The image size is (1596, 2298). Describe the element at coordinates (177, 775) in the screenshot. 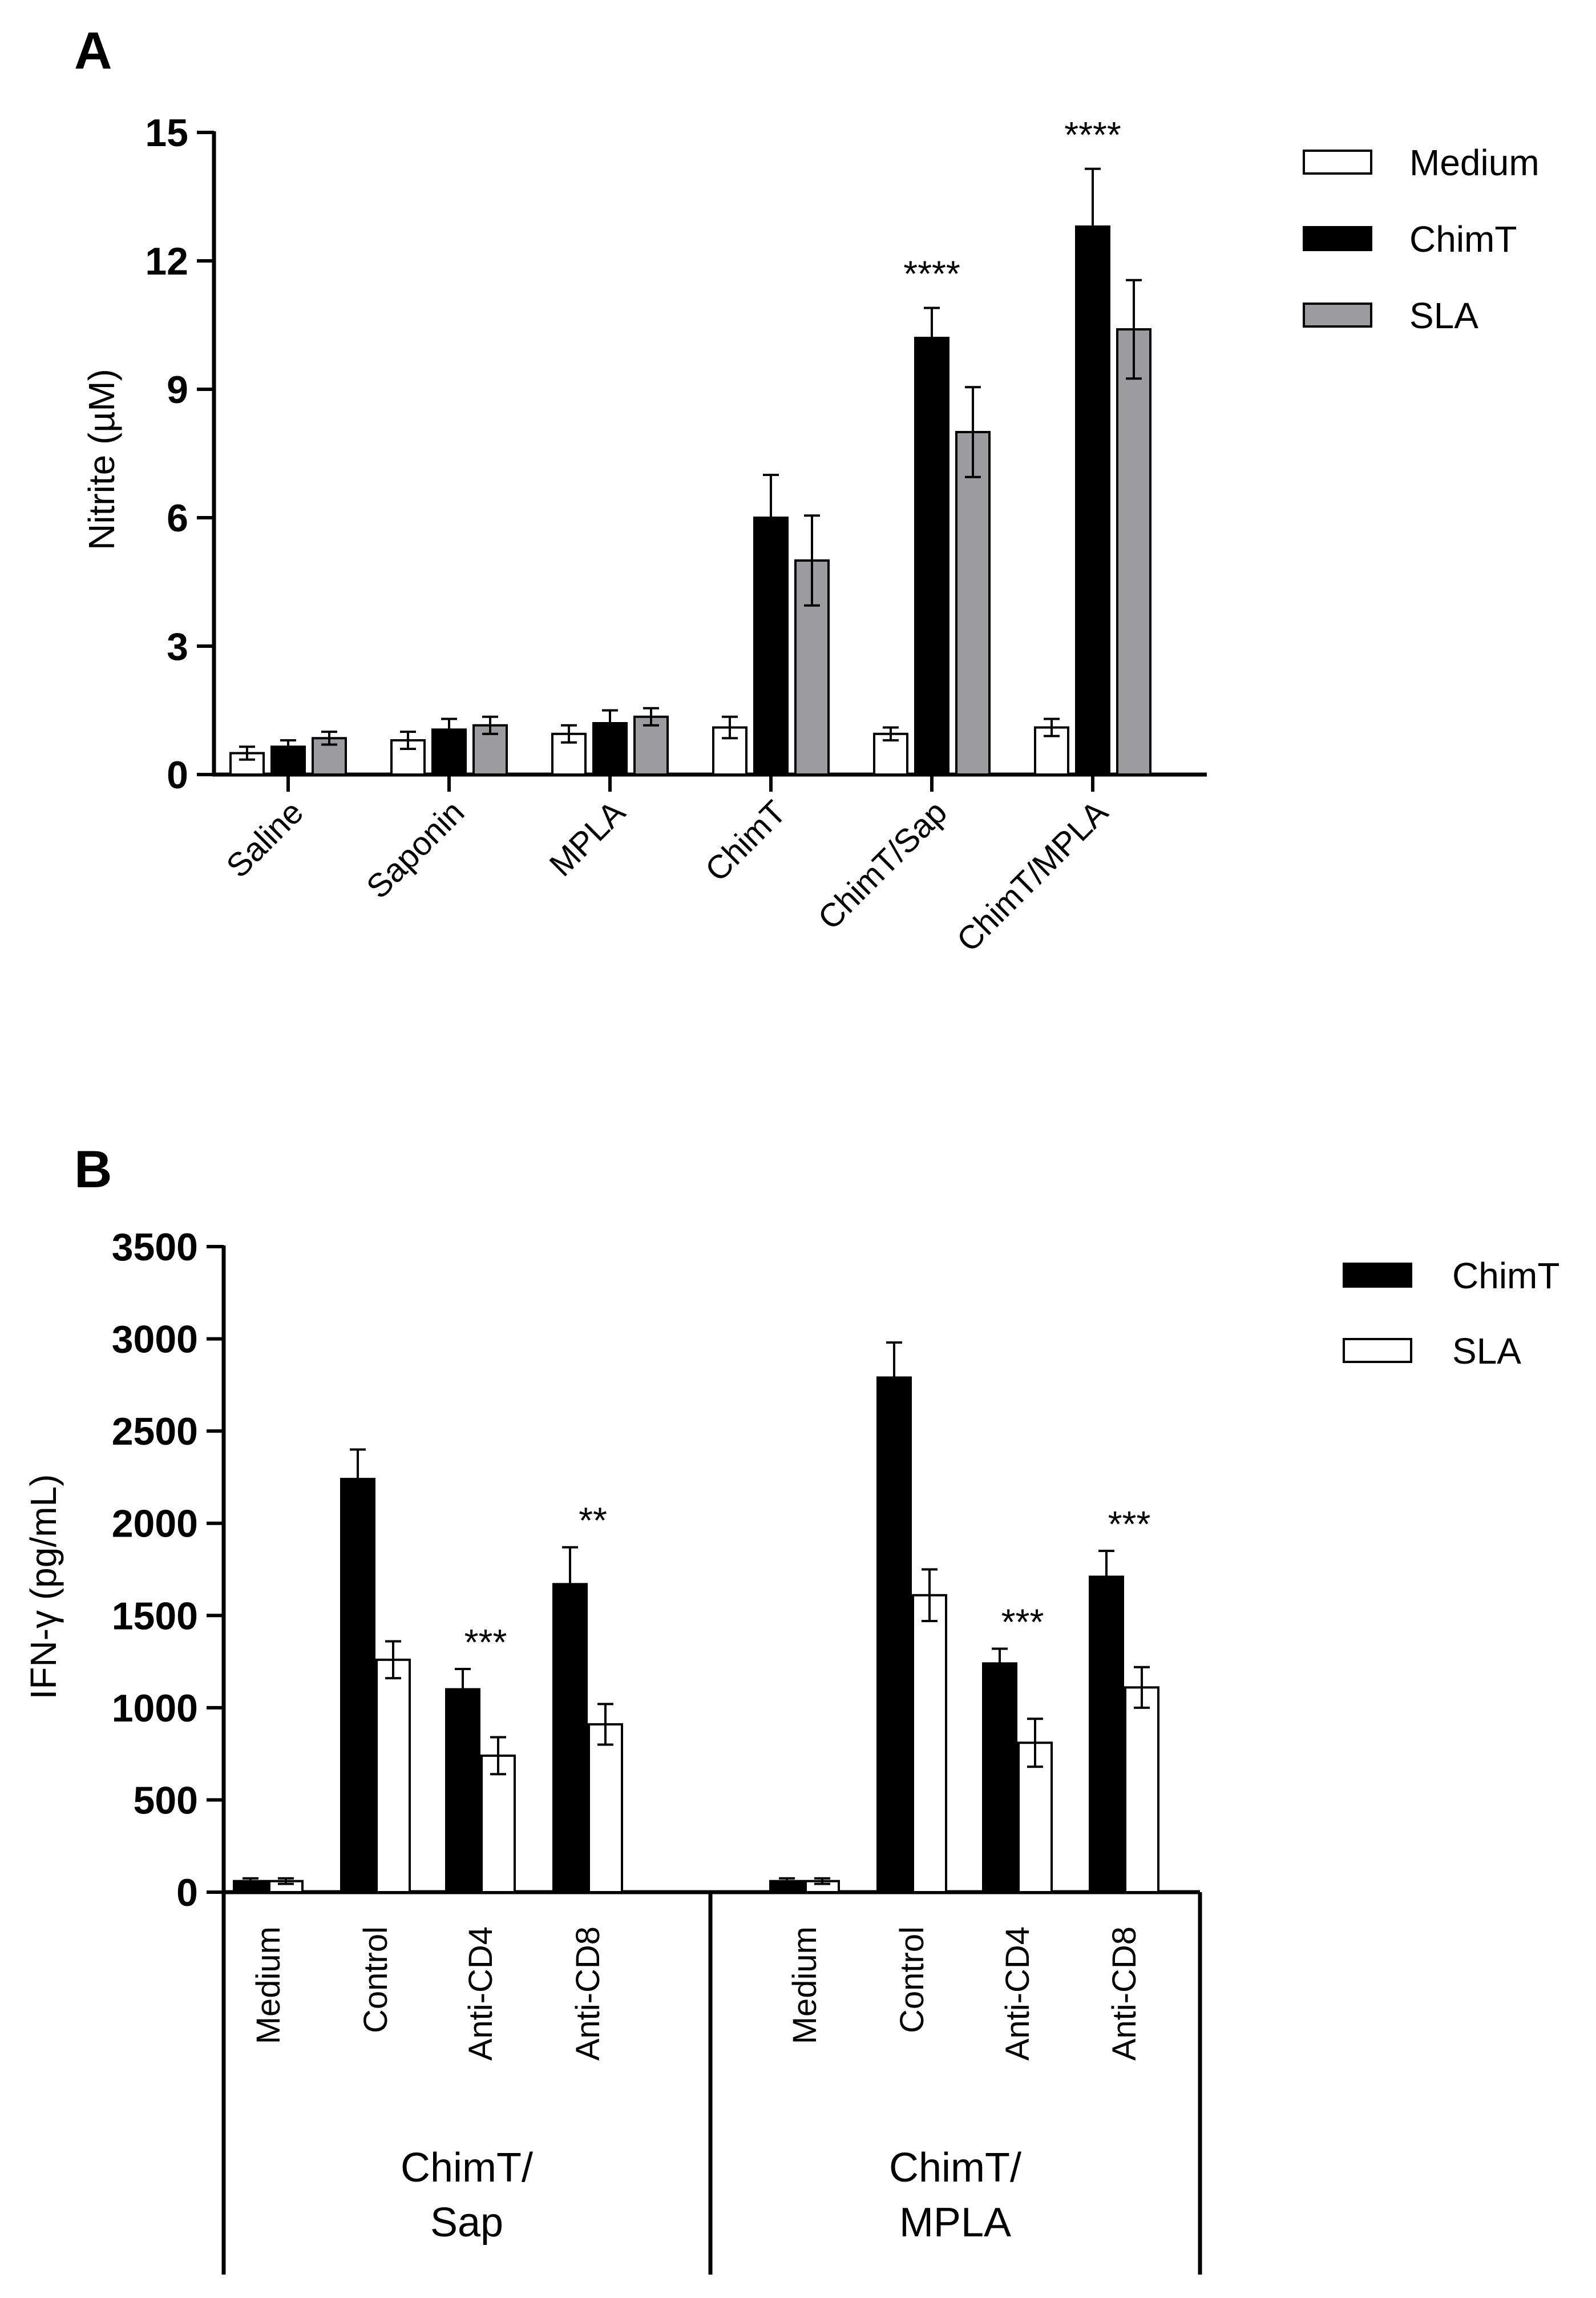

I see `panel-a-y-tick-label: 0` at that location.